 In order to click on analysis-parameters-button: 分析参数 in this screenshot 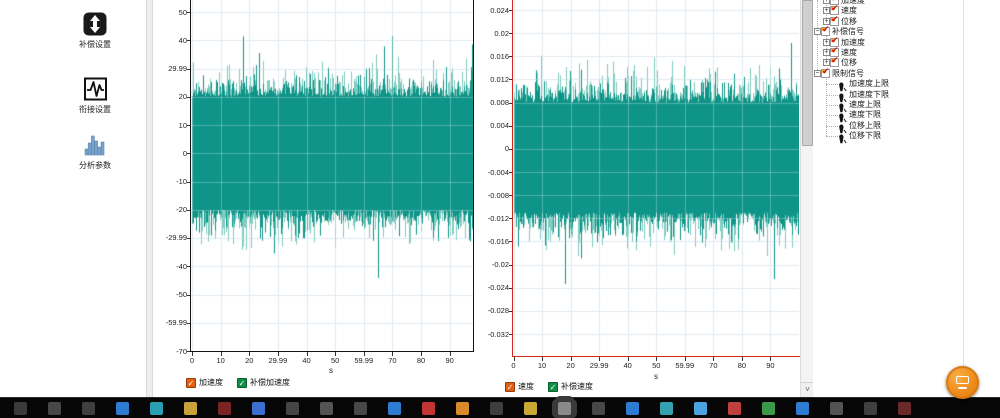, I will do `click(95, 151)`.